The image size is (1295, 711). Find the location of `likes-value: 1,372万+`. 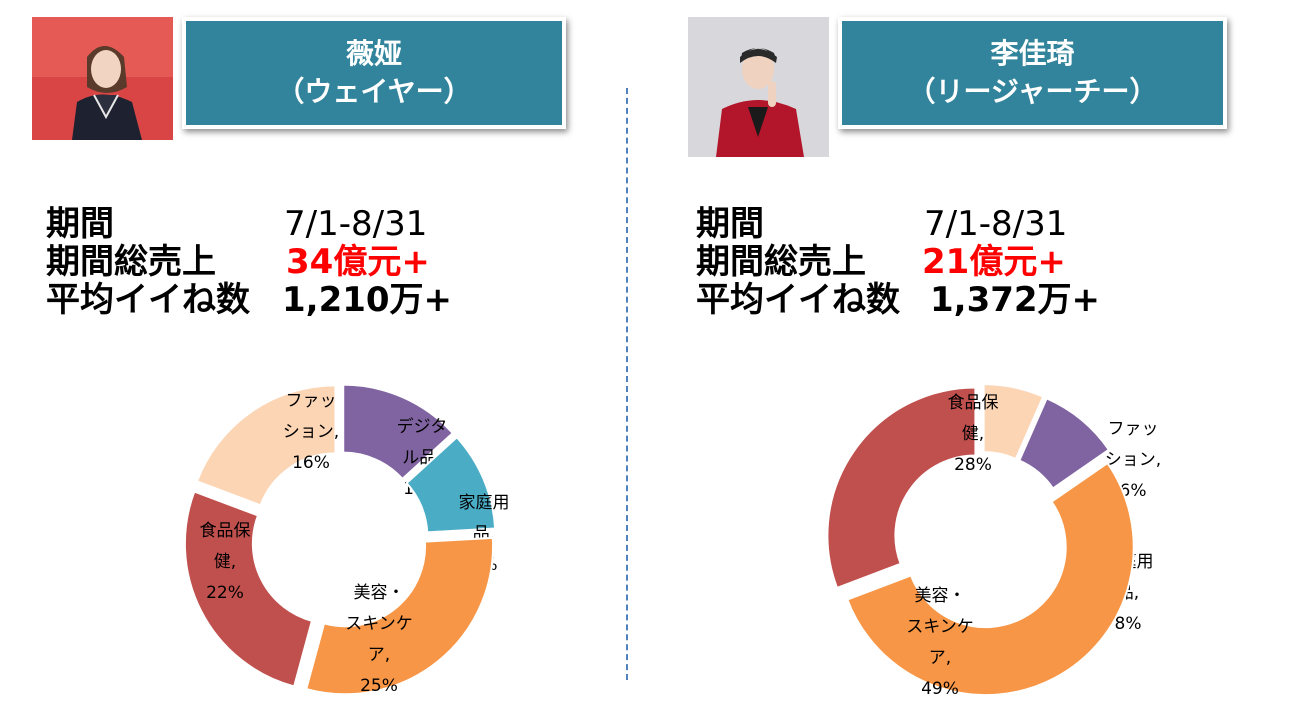

likes-value: 1,372万+ is located at coordinates (1015, 300).